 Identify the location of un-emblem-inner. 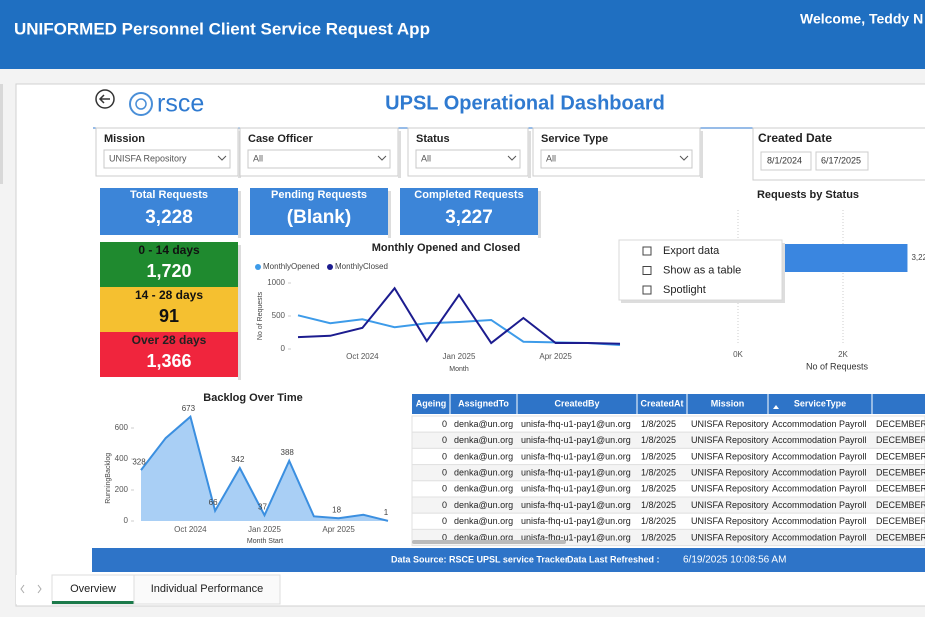
(141, 104).